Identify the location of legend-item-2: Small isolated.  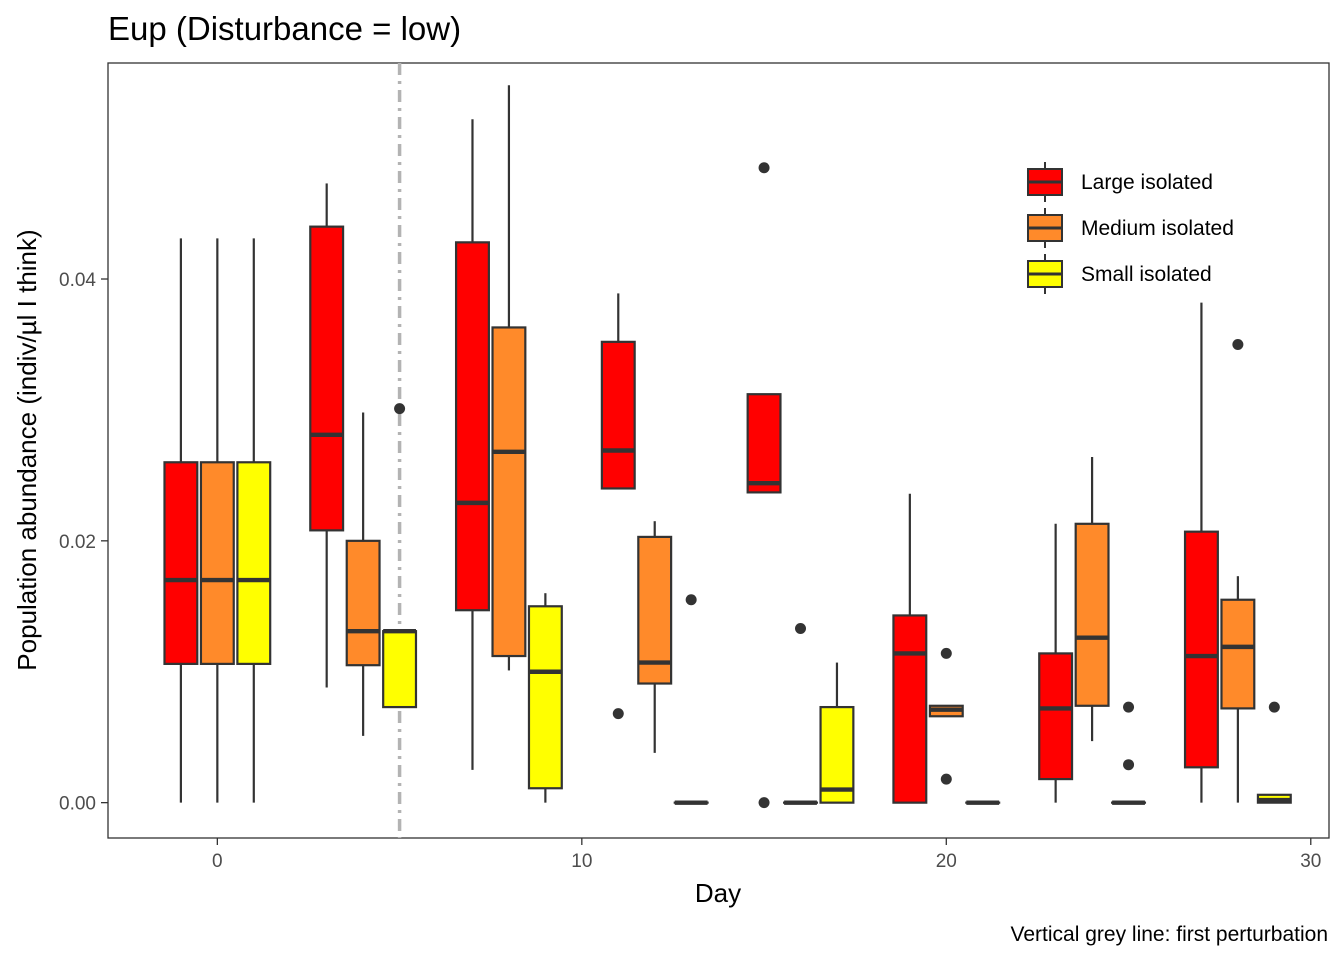
(1119, 274).